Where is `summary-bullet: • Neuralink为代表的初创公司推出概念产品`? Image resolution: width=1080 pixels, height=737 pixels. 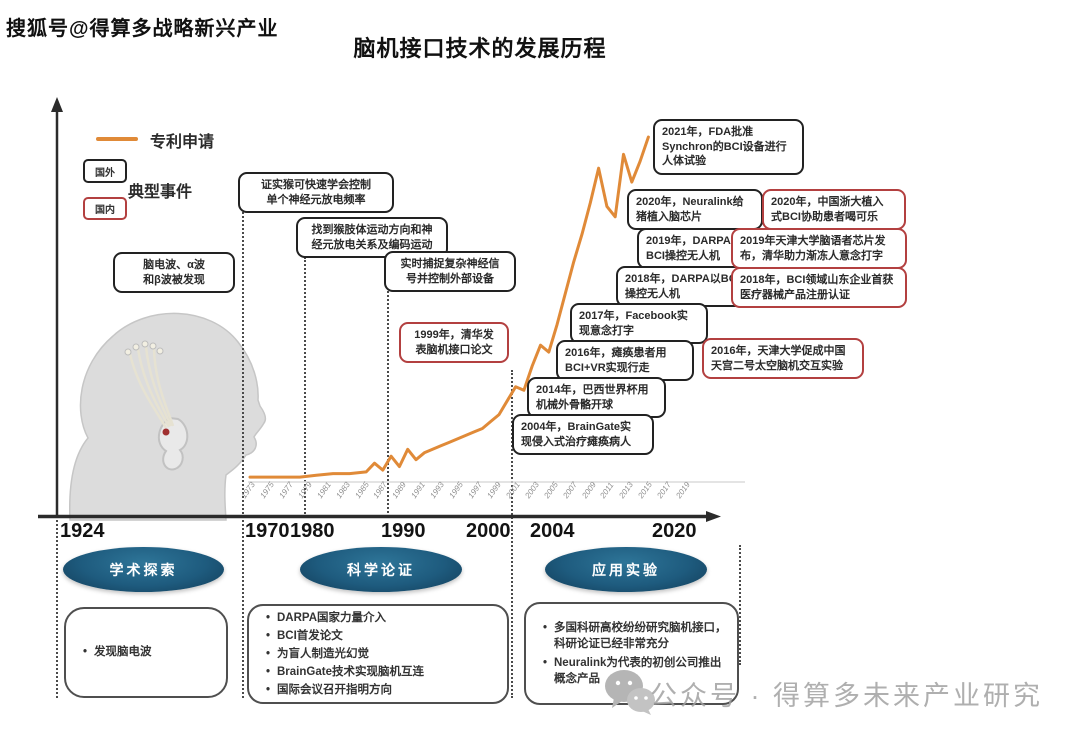
summary-bullet: • Neuralink为代表的初创公司推出概念产品 is located at coordinates (632, 670).